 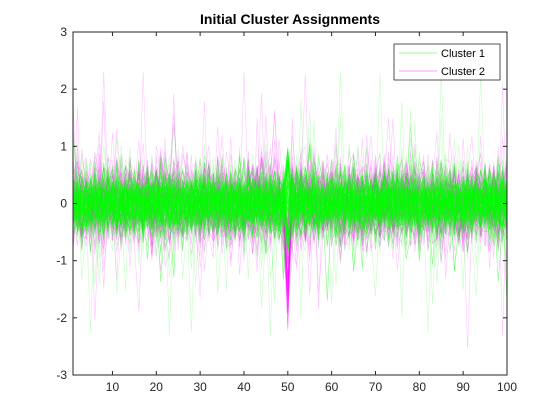 I want to click on x-tick-label: 100, so click(x=507, y=387).